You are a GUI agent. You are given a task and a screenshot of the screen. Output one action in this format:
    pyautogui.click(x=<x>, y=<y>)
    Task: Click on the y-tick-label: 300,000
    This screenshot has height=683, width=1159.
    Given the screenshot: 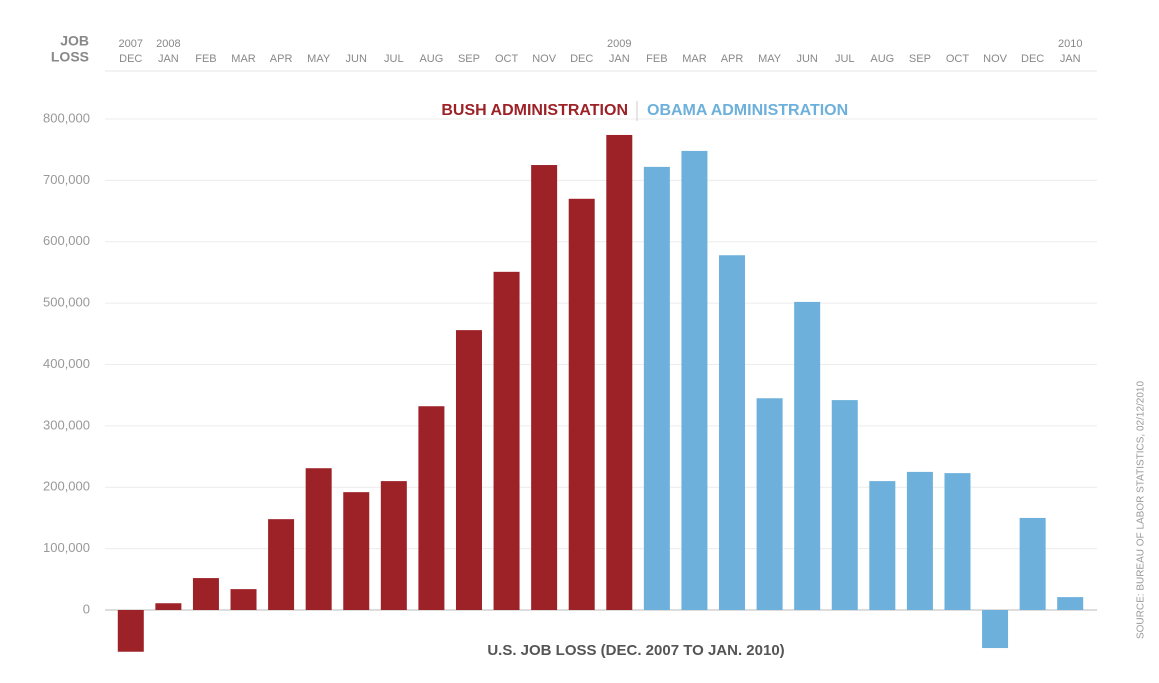 What is the action you would take?
    pyautogui.click(x=66, y=424)
    